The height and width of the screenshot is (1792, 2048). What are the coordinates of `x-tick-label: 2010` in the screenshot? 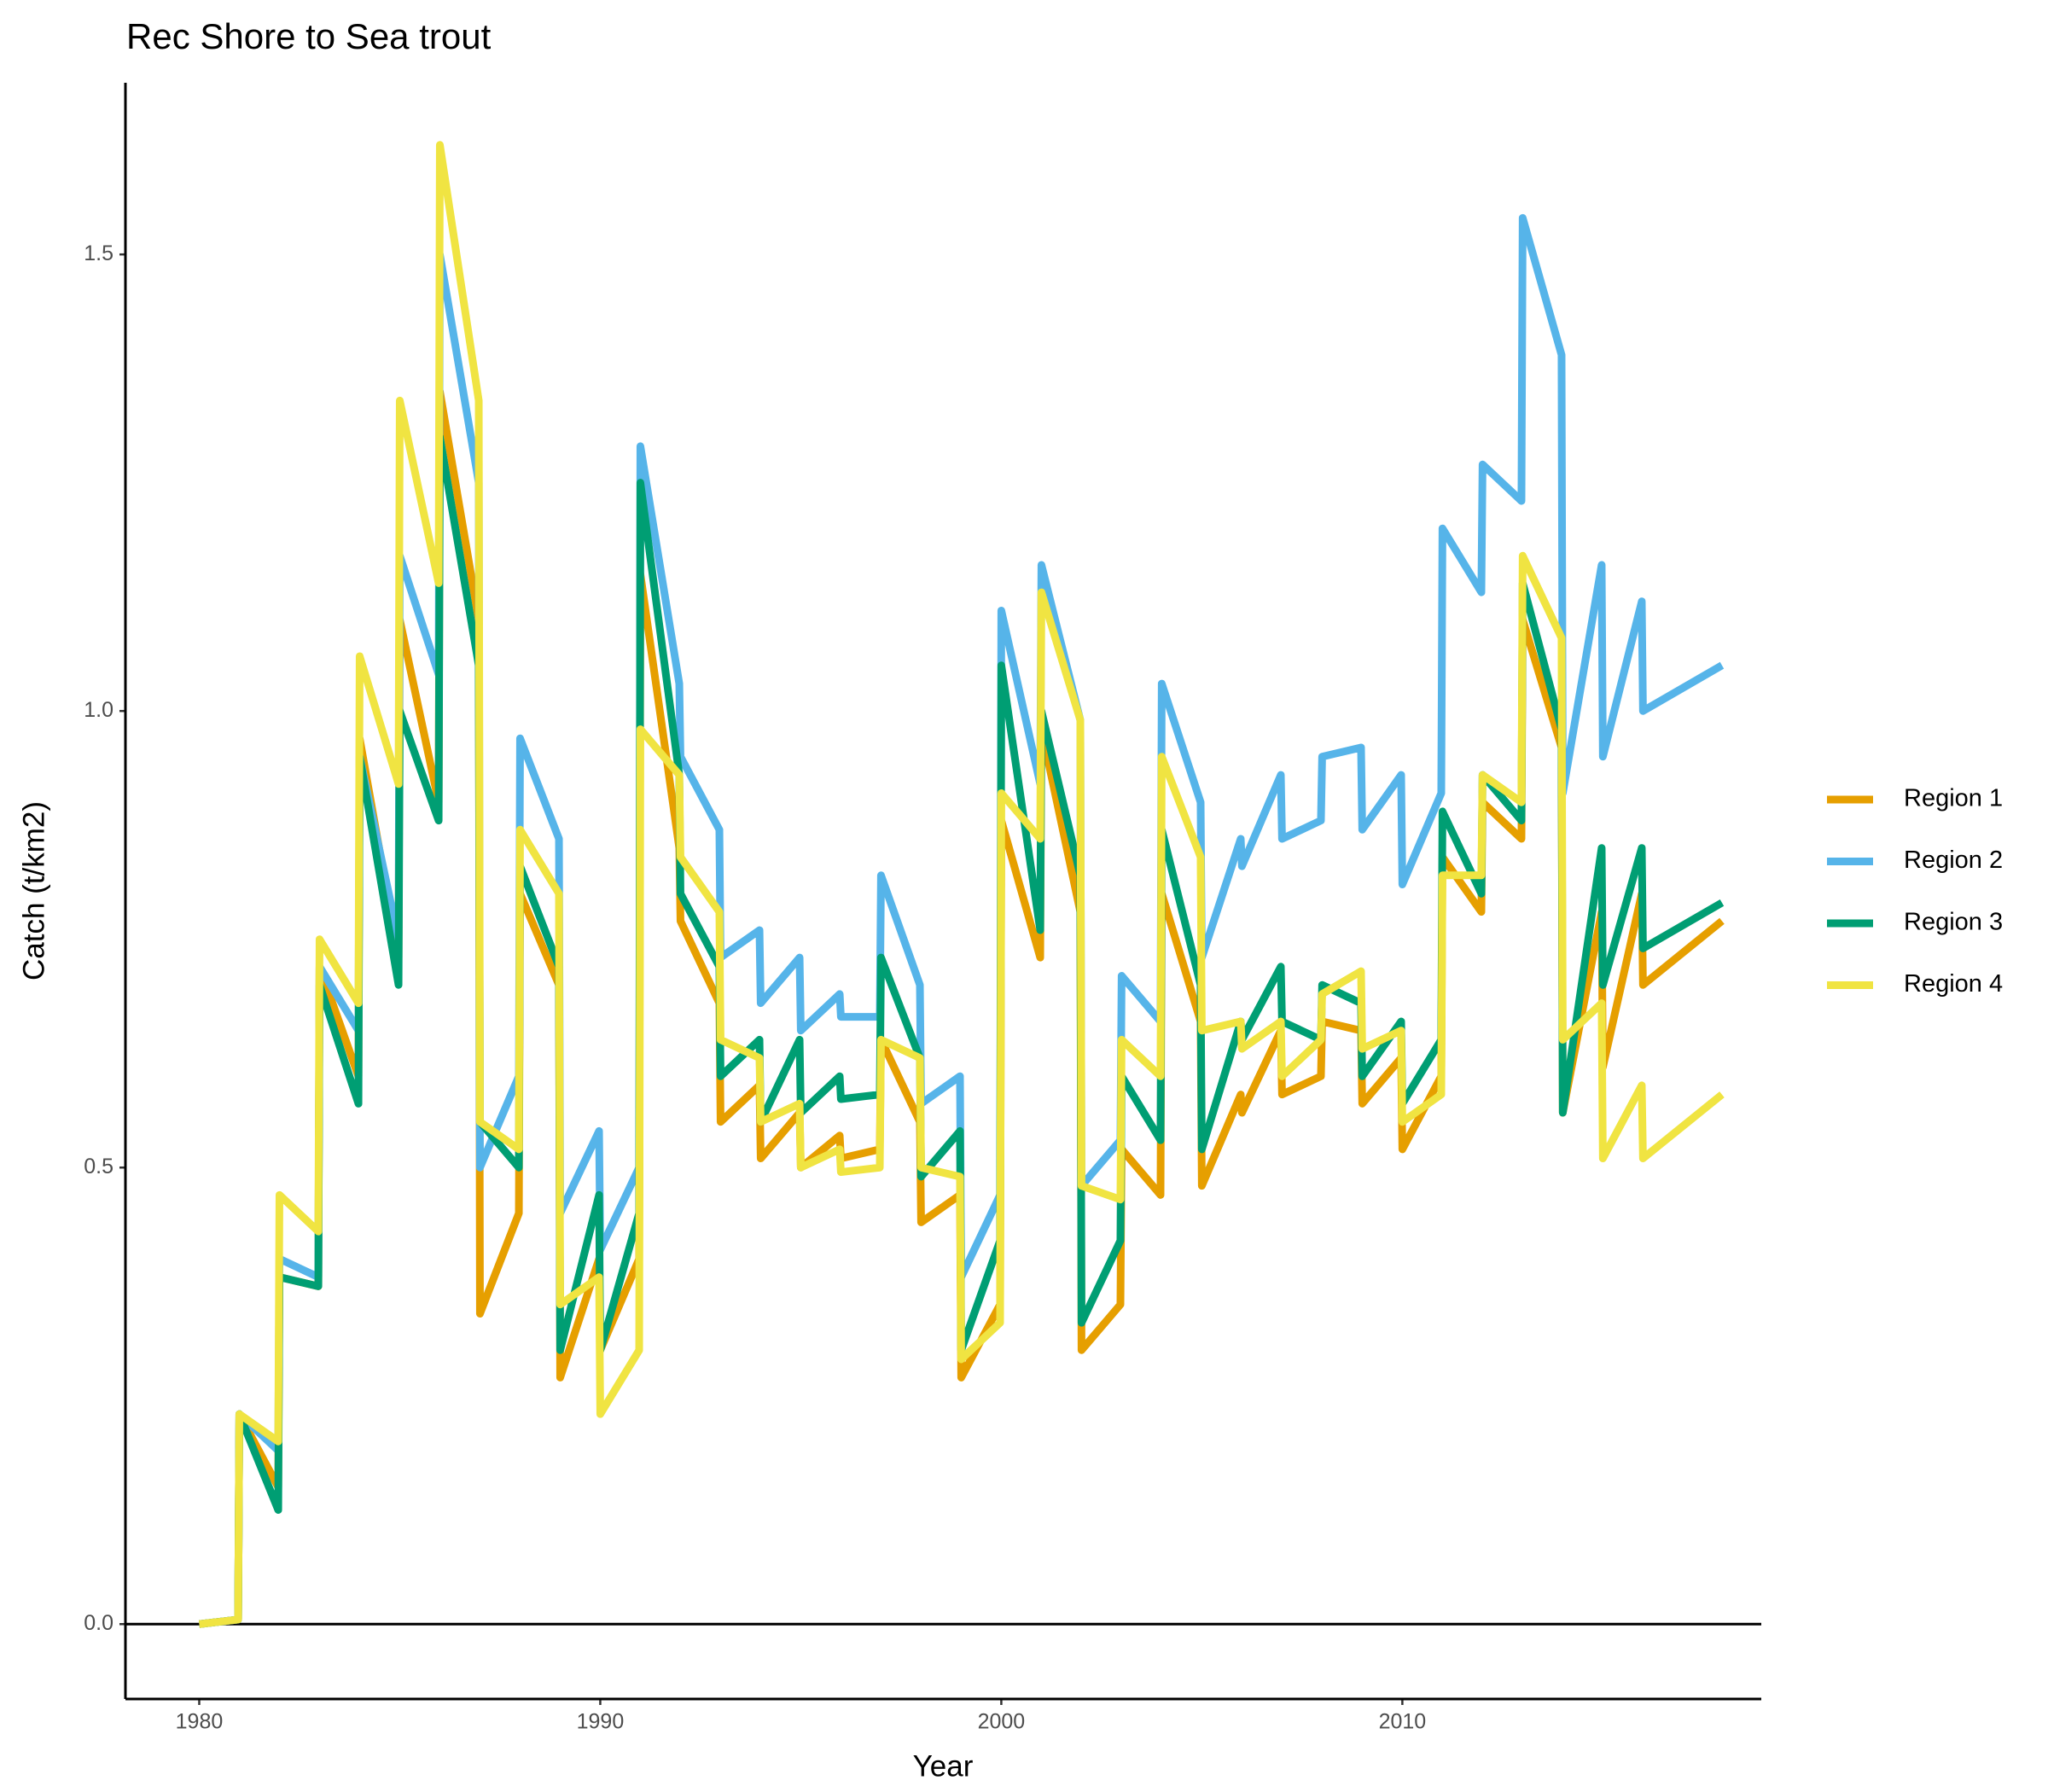 It's located at (1403, 1722).